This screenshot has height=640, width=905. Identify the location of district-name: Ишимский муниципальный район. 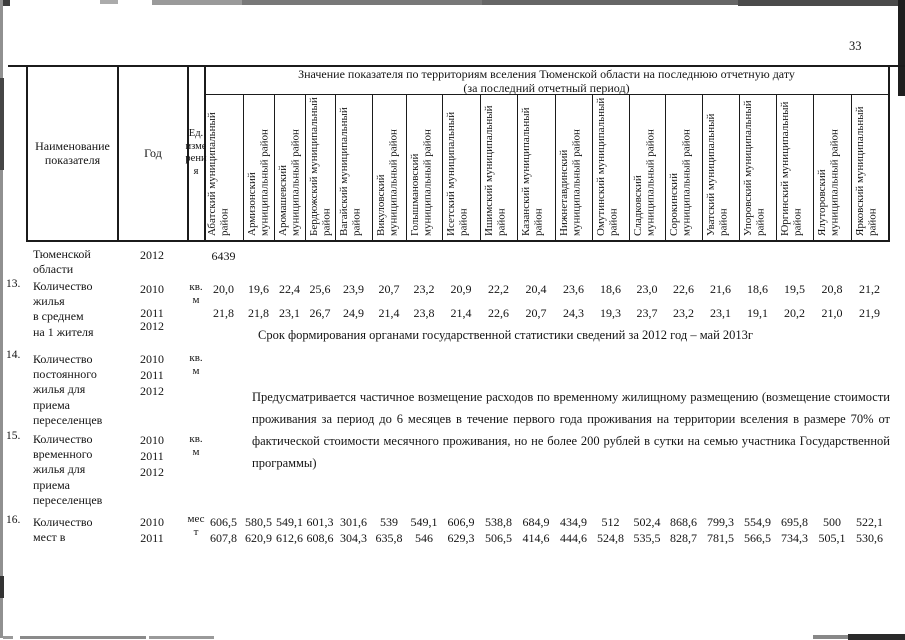
(495, 170).